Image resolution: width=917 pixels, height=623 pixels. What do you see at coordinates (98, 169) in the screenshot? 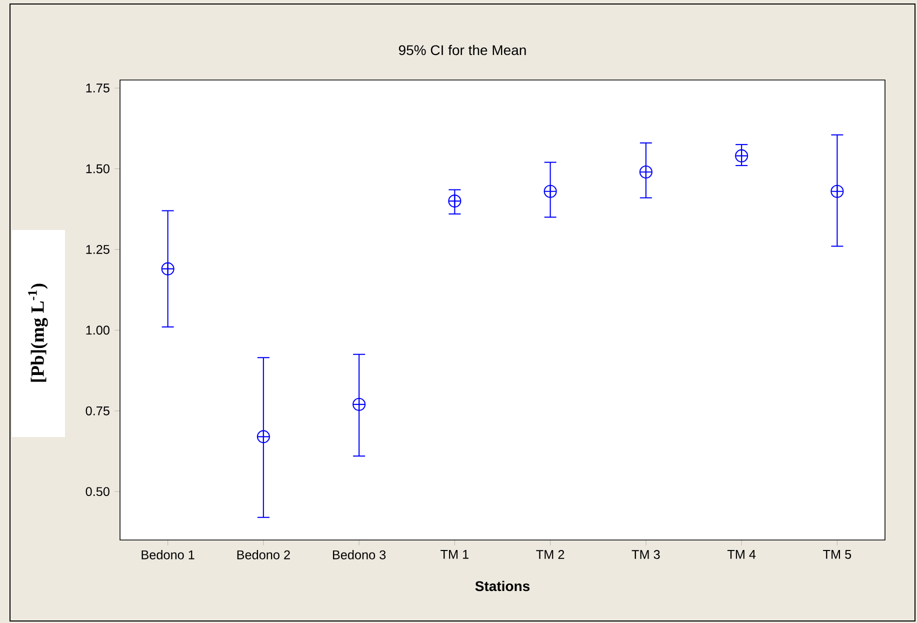
I see `y-tick-label: 1.50` at bounding box center [98, 169].